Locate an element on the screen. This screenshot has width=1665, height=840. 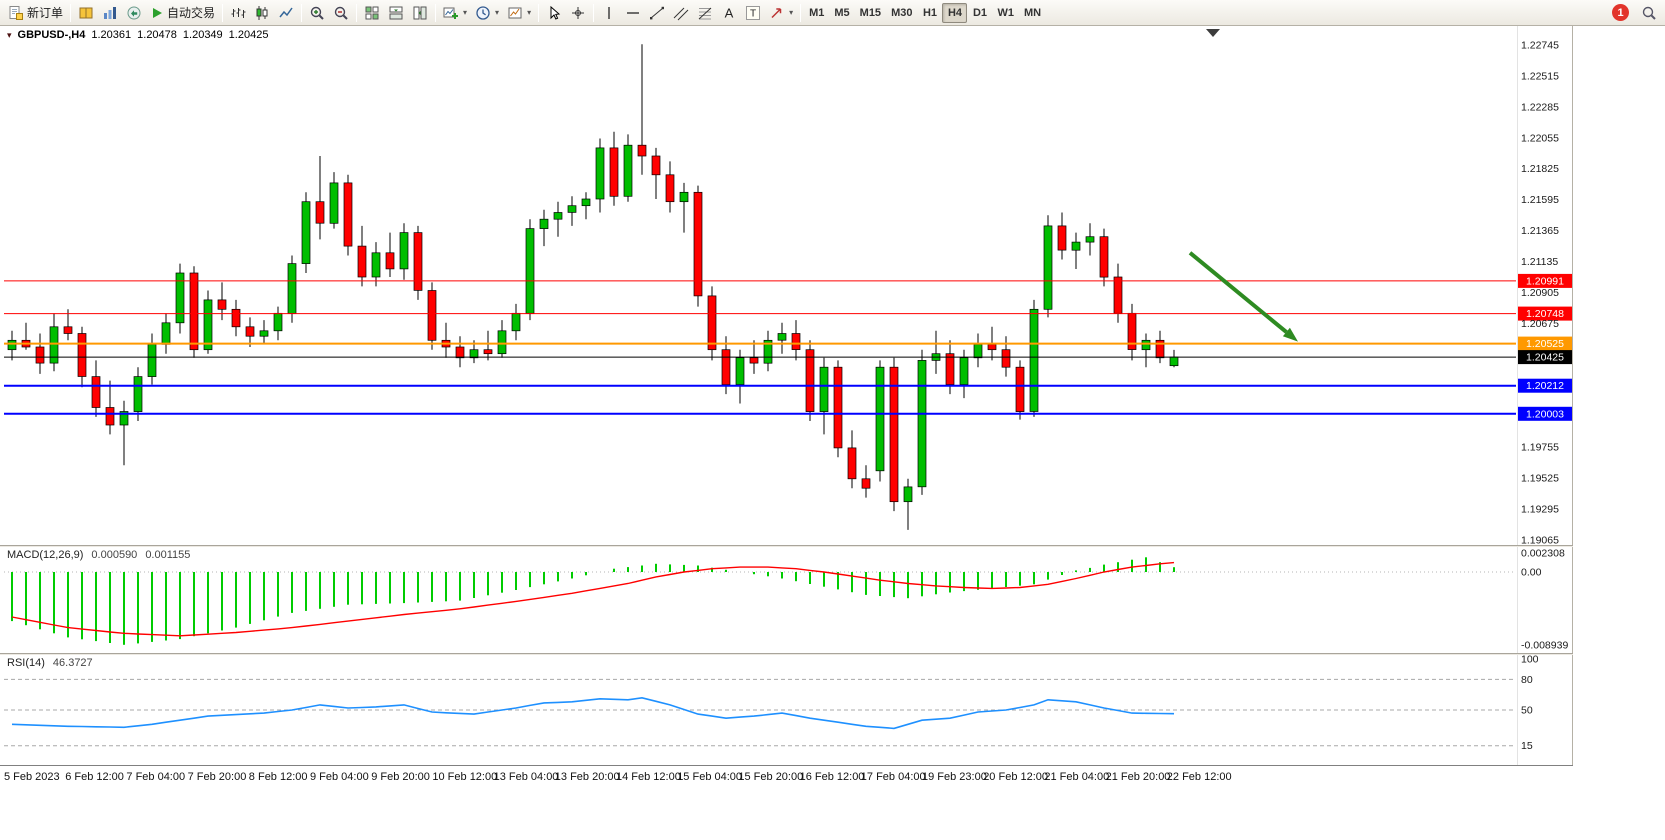
price-axis-label: 1.19525 is located at coordinates (1540, 479).